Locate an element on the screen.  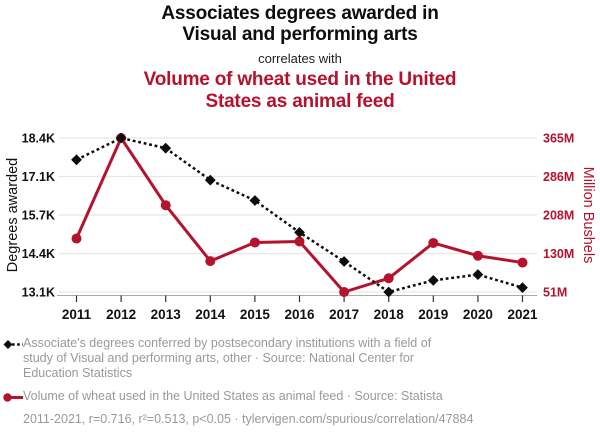
red-line-circle-legend-icon is located at coordinates (13, 397).